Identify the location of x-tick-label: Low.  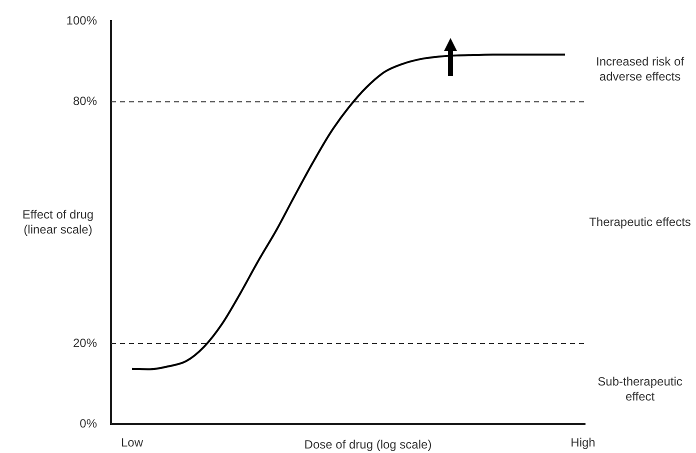
(132, 443).